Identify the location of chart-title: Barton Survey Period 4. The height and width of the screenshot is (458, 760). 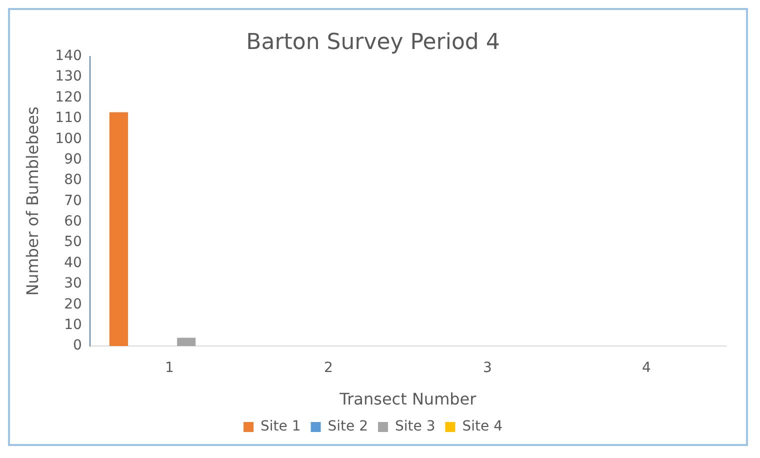
(373, 42).